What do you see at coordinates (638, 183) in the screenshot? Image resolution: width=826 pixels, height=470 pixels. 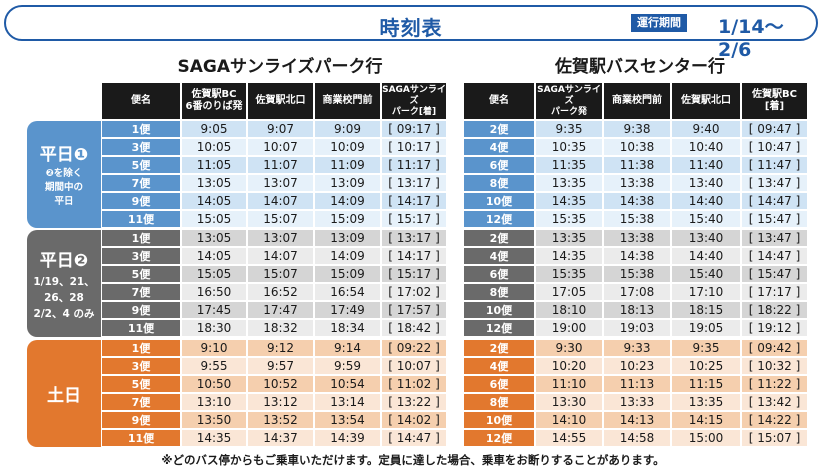 I see `right-time-cell: 13:38` at bounding box center [638, 183].